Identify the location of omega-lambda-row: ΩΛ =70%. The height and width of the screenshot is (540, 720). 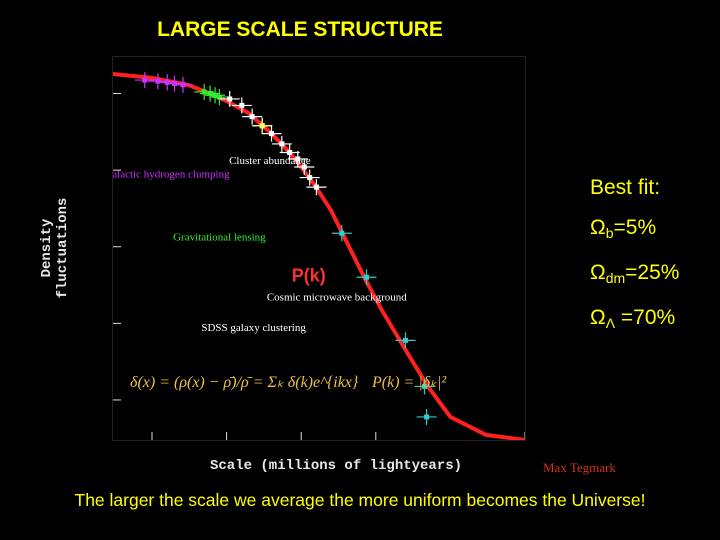
(633, 318).